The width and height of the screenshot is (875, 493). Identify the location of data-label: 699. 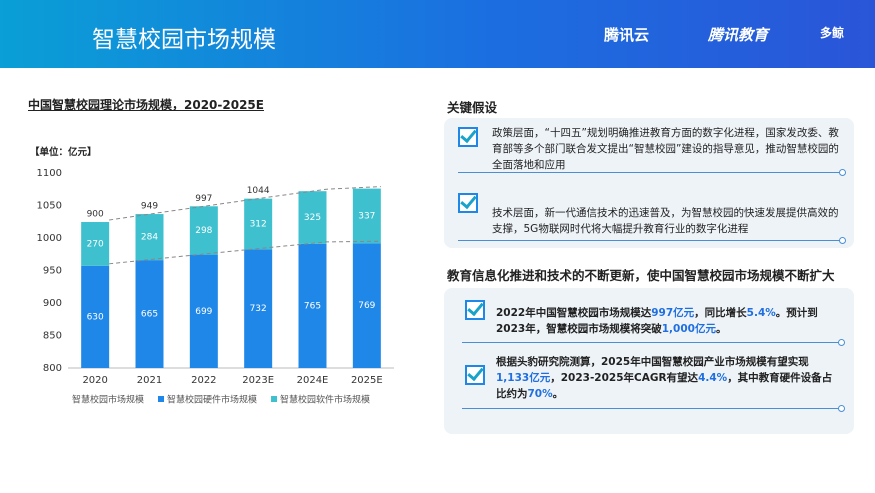
(203, 312).